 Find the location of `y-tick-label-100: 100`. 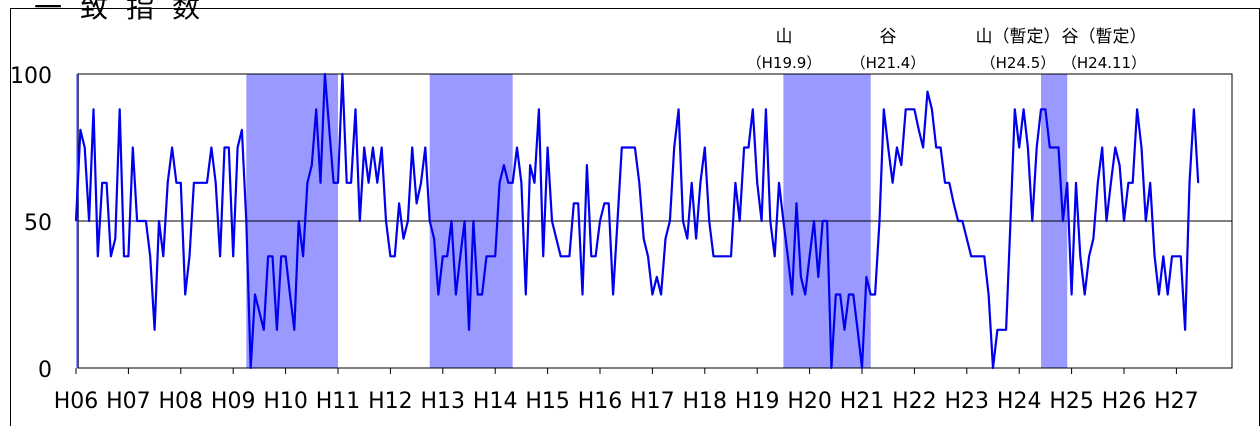

y-tick-label-100: 100 is located at coordinates (31, 76).